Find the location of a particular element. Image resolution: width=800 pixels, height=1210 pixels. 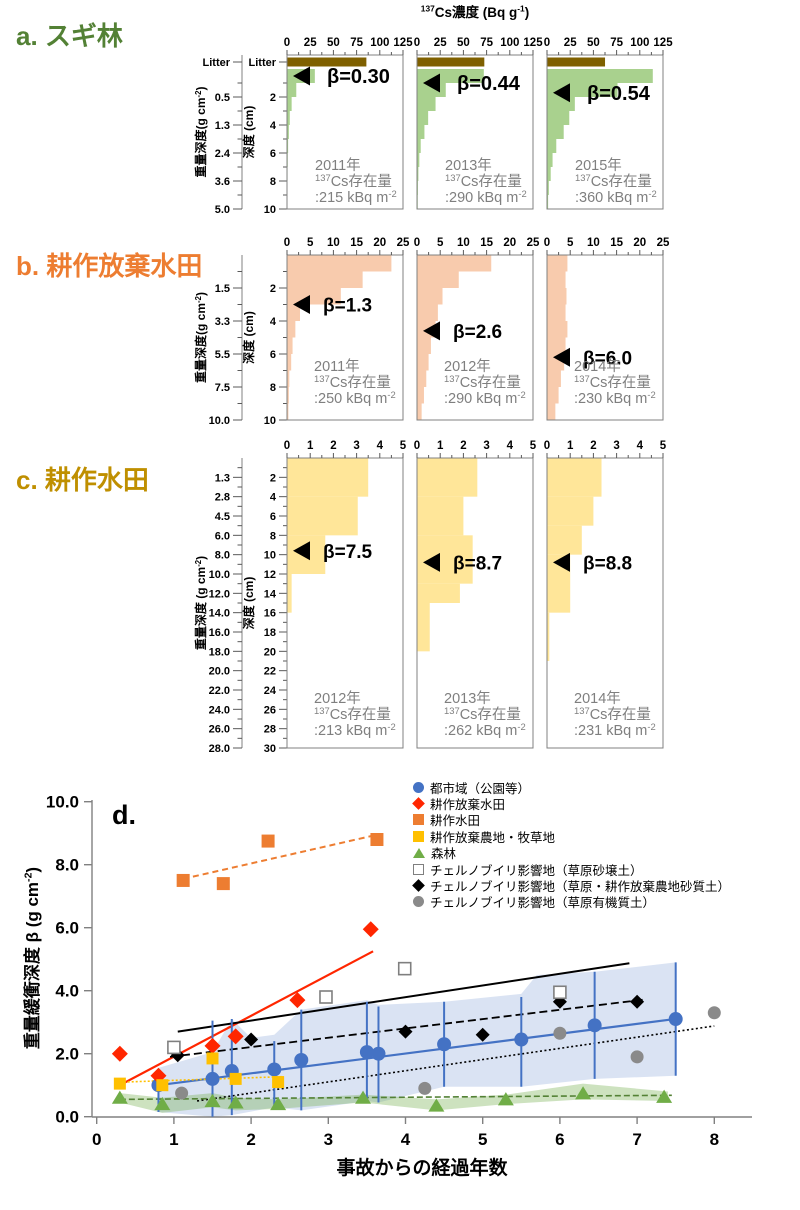

panel-a-title: a. スギ林 is located at coordinates (69, 36).